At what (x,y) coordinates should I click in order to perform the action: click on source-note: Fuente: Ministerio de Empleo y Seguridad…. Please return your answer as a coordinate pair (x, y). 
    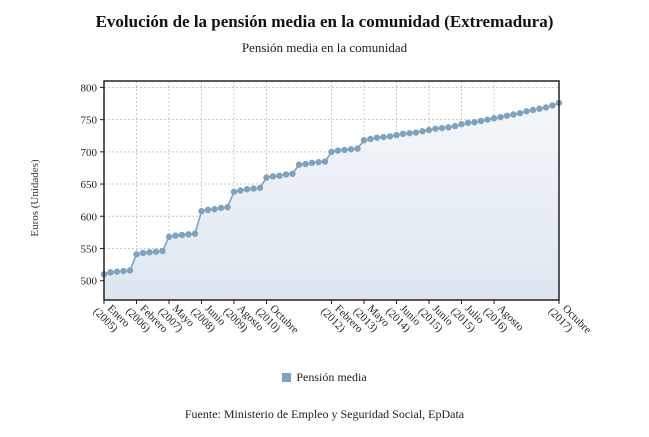
    Looking at the image, I should click on (324, 414).